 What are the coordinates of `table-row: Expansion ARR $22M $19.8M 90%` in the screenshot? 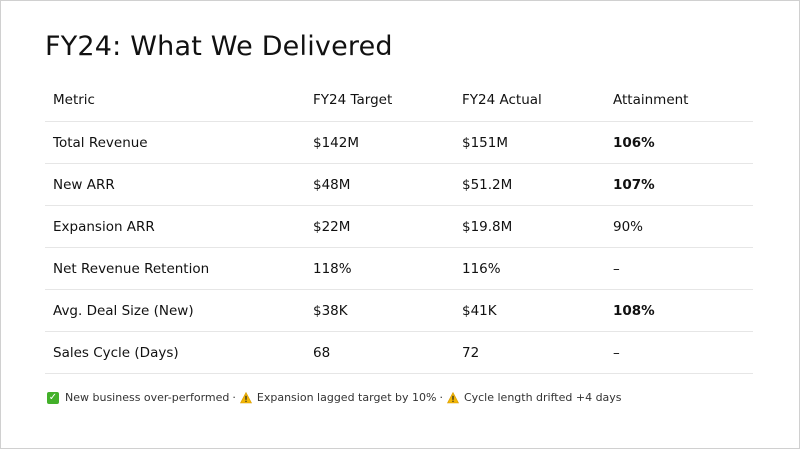 It's located at (399, 227).